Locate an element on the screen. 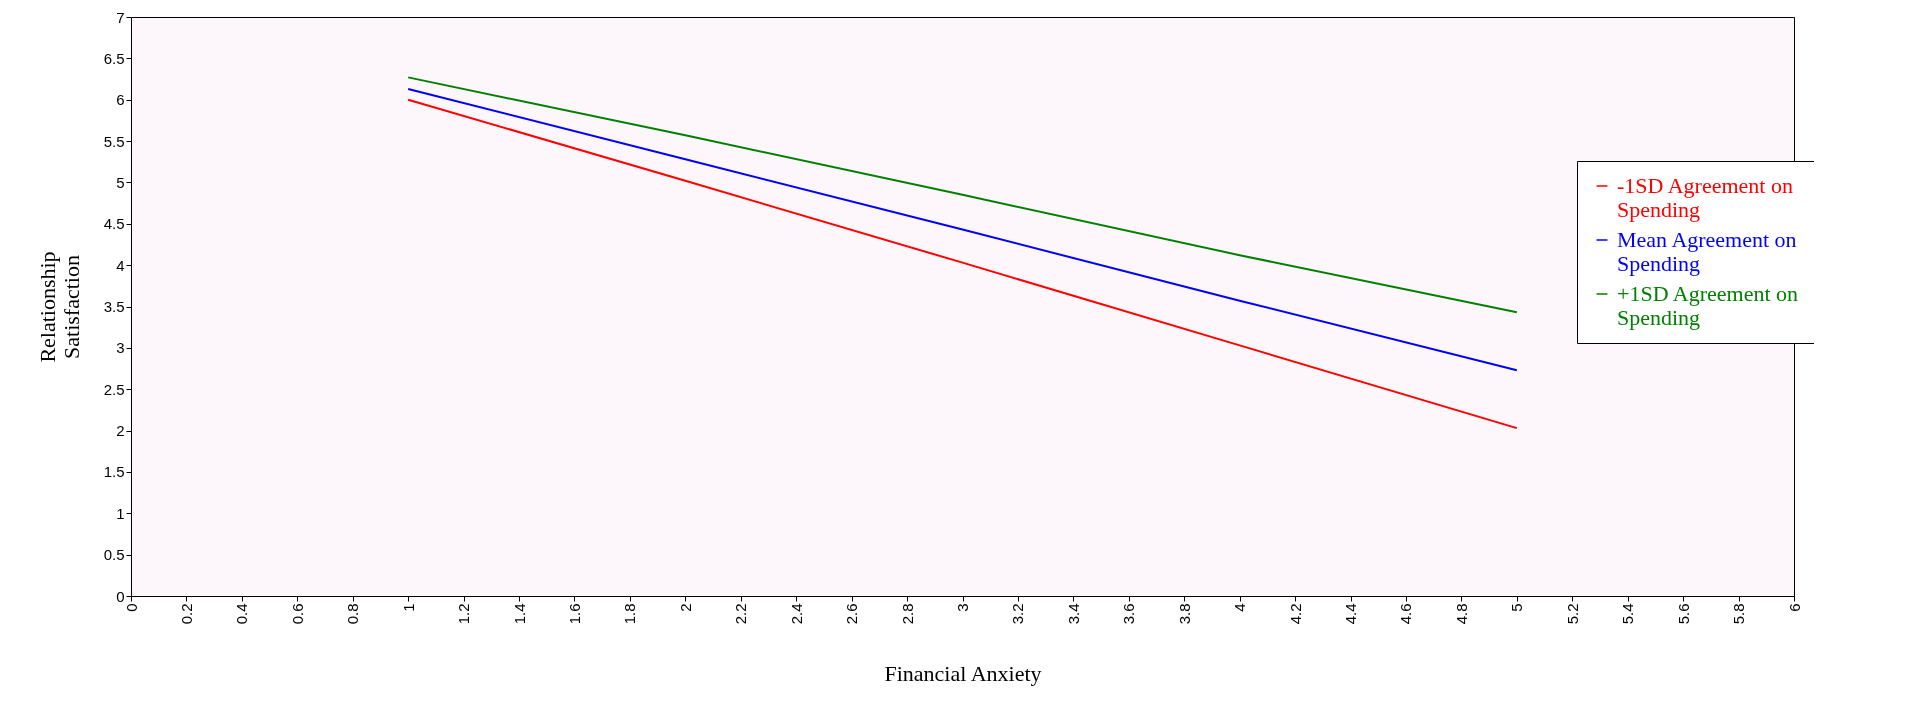  x-tick-label: 5.6 is located at coordinates (1683, 614).